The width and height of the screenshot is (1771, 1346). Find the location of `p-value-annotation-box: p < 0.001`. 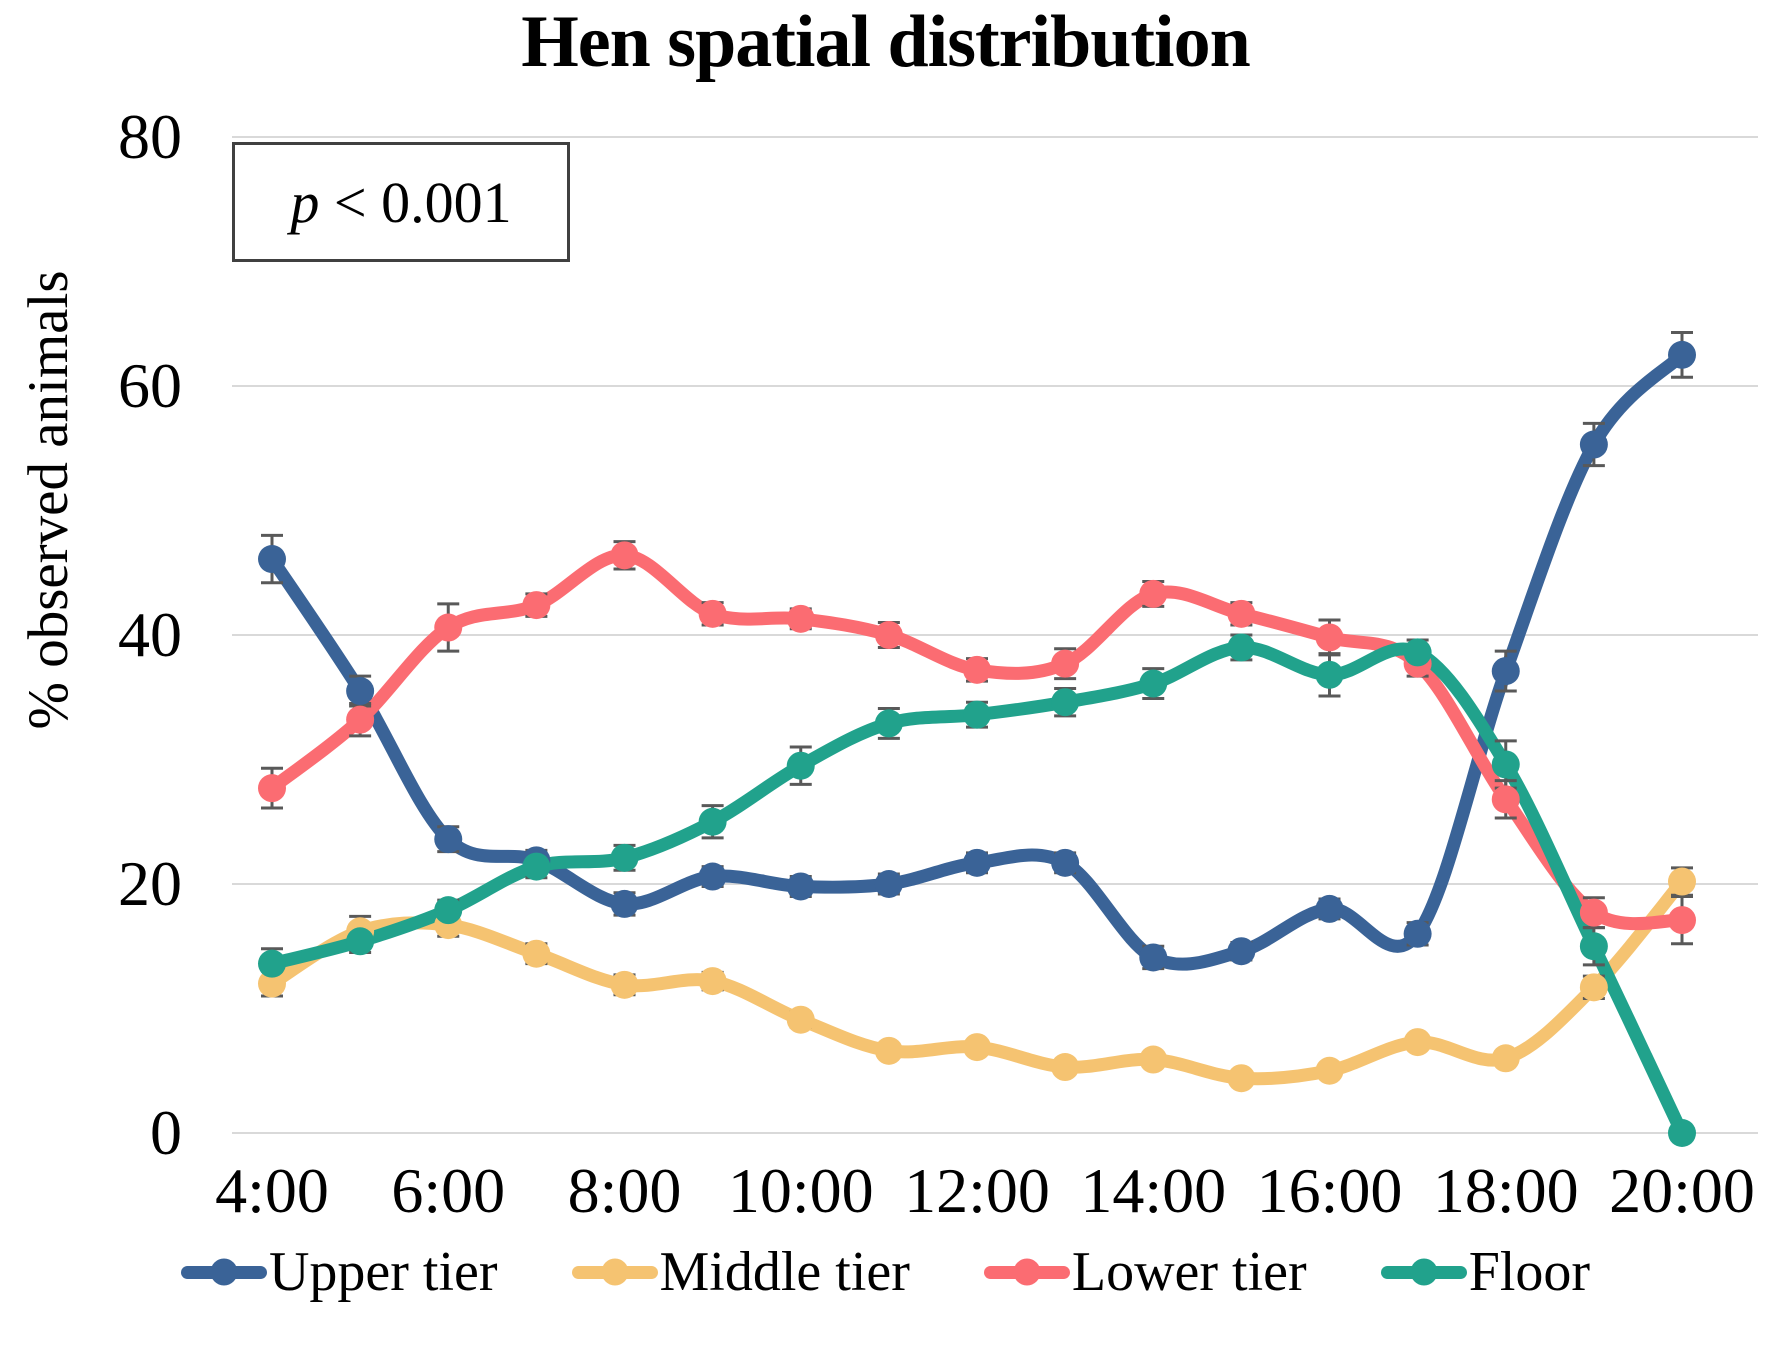

p-value-annotation-box: p < 0.001 is located at coordinates (401, 202).